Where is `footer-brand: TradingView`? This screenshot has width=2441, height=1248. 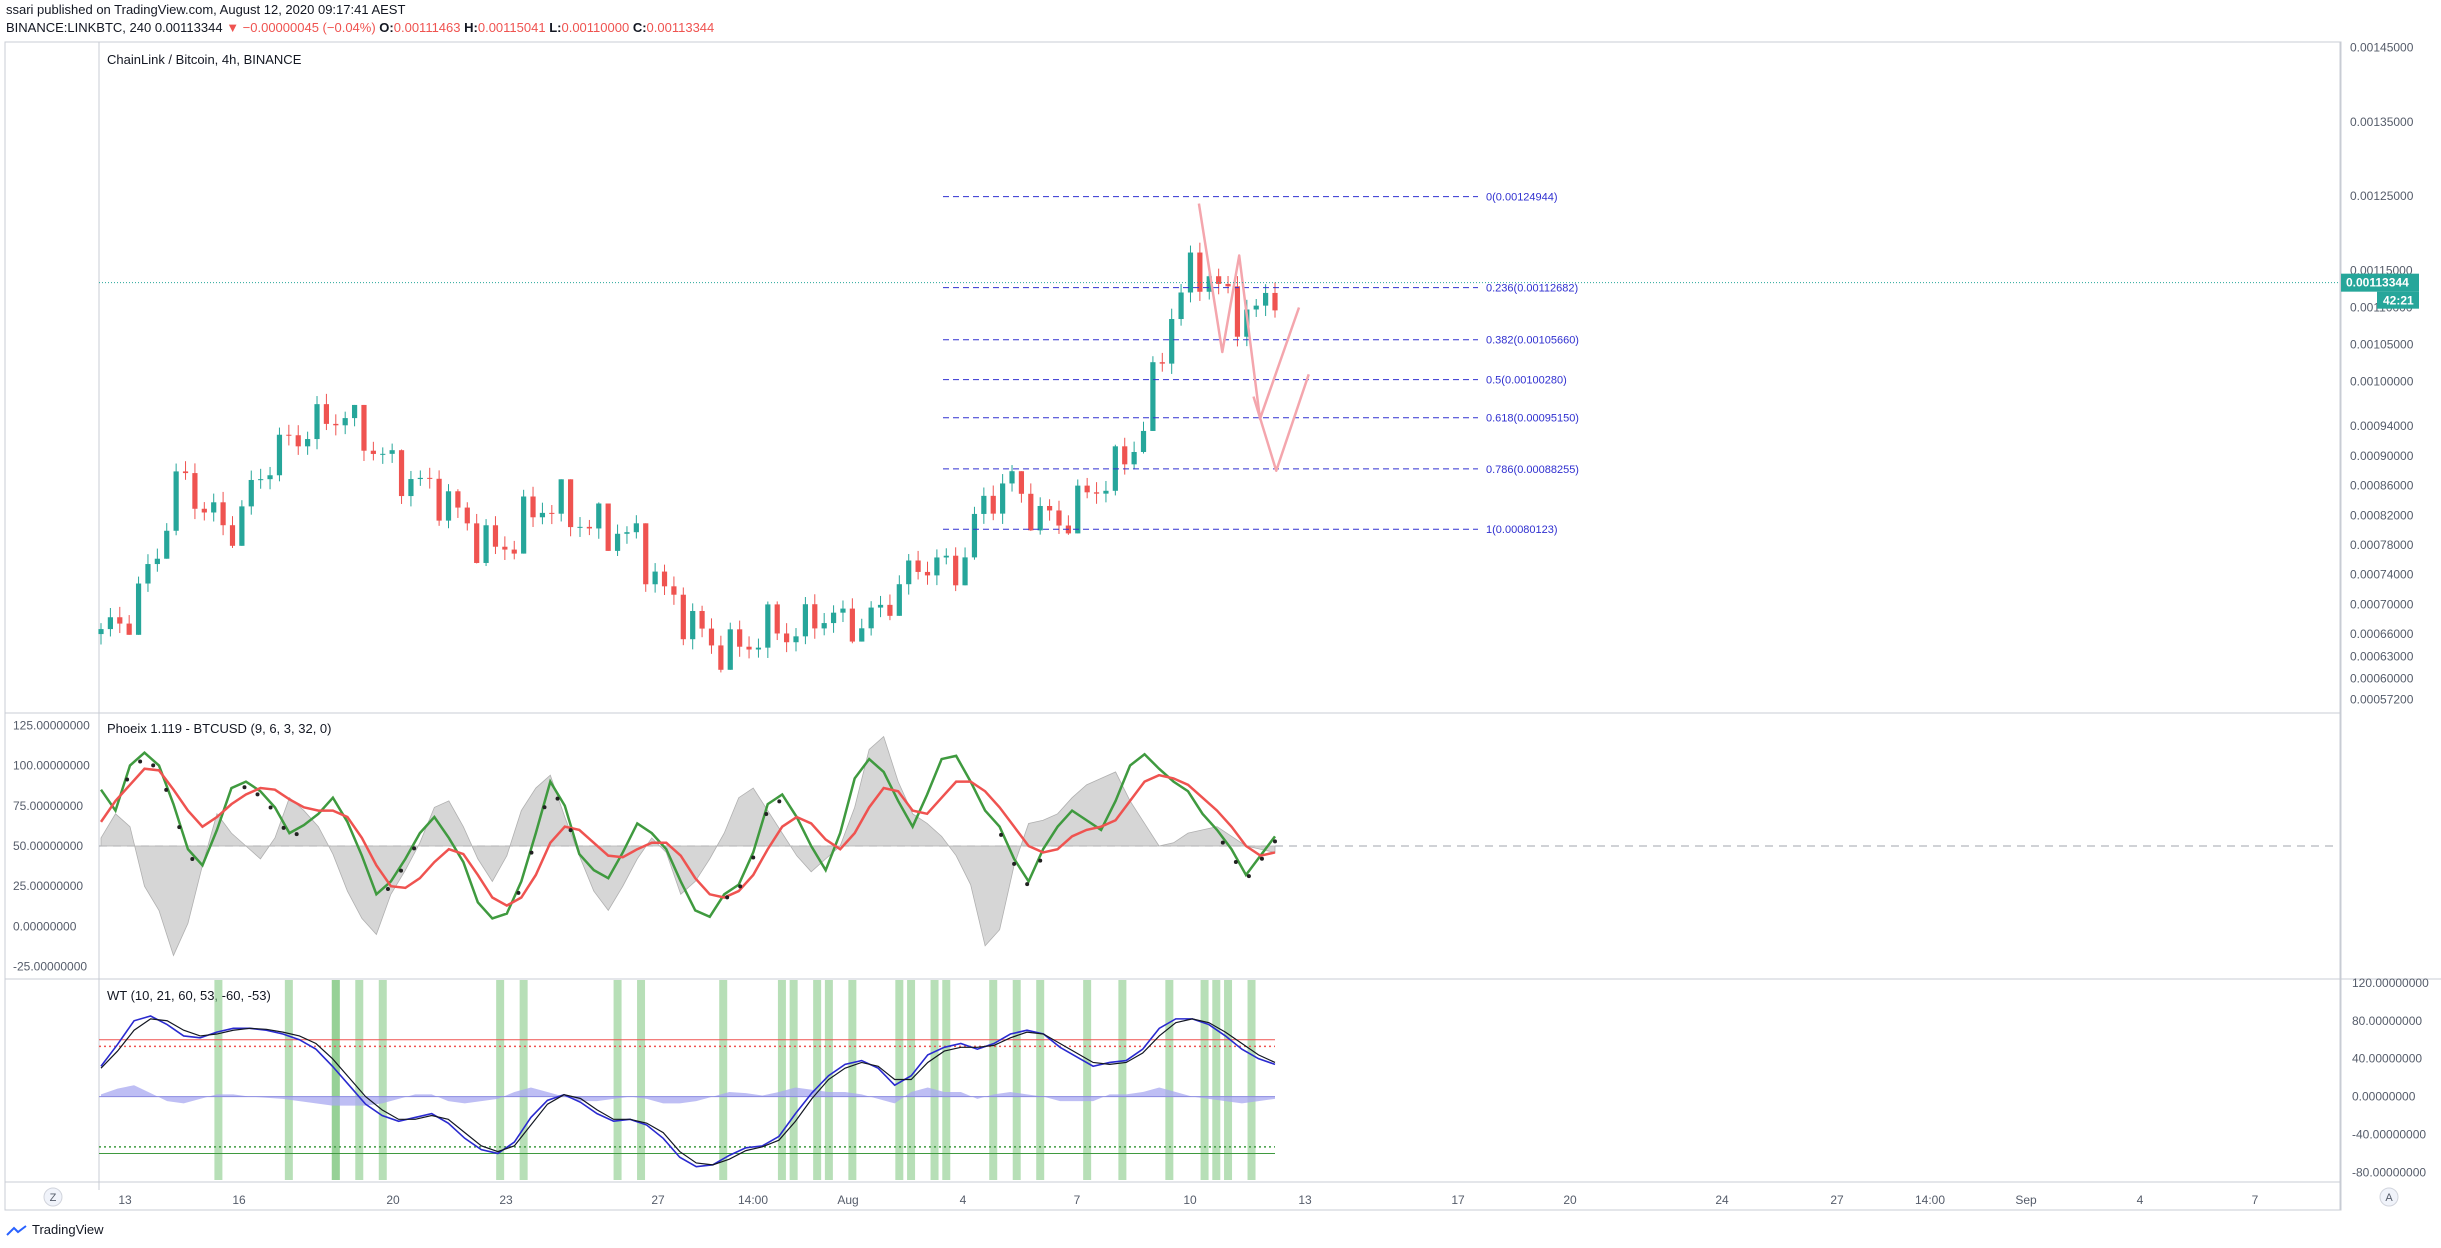
footer-brand: TradingView is located at coordinates (55, 1229).